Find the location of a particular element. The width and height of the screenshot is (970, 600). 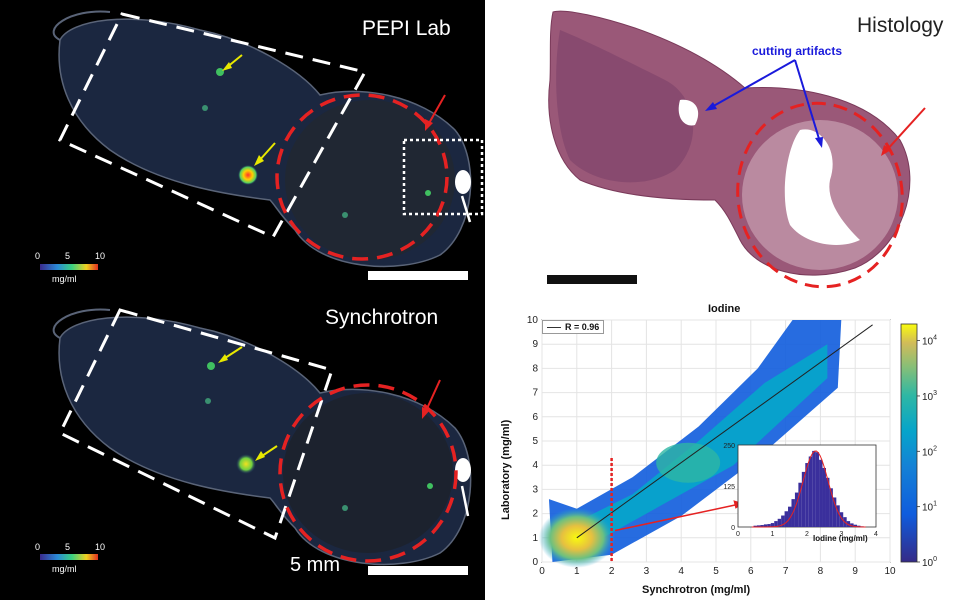

inset-x-tick-label: 4 is located at coordinates (876, 534).